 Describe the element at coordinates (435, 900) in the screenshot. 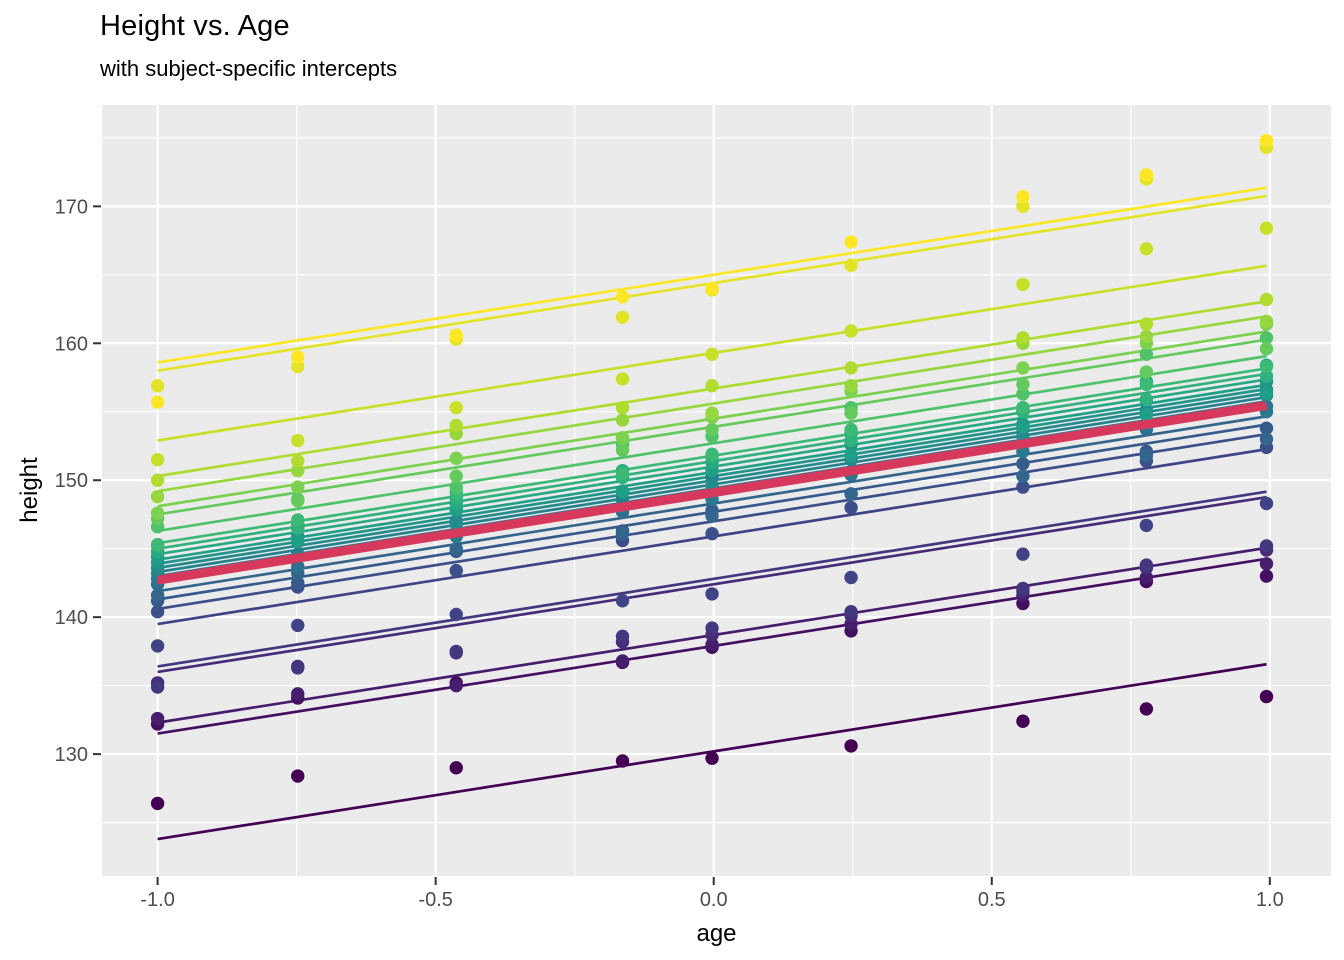

I see `x-tick-label: -0.5` at that location.